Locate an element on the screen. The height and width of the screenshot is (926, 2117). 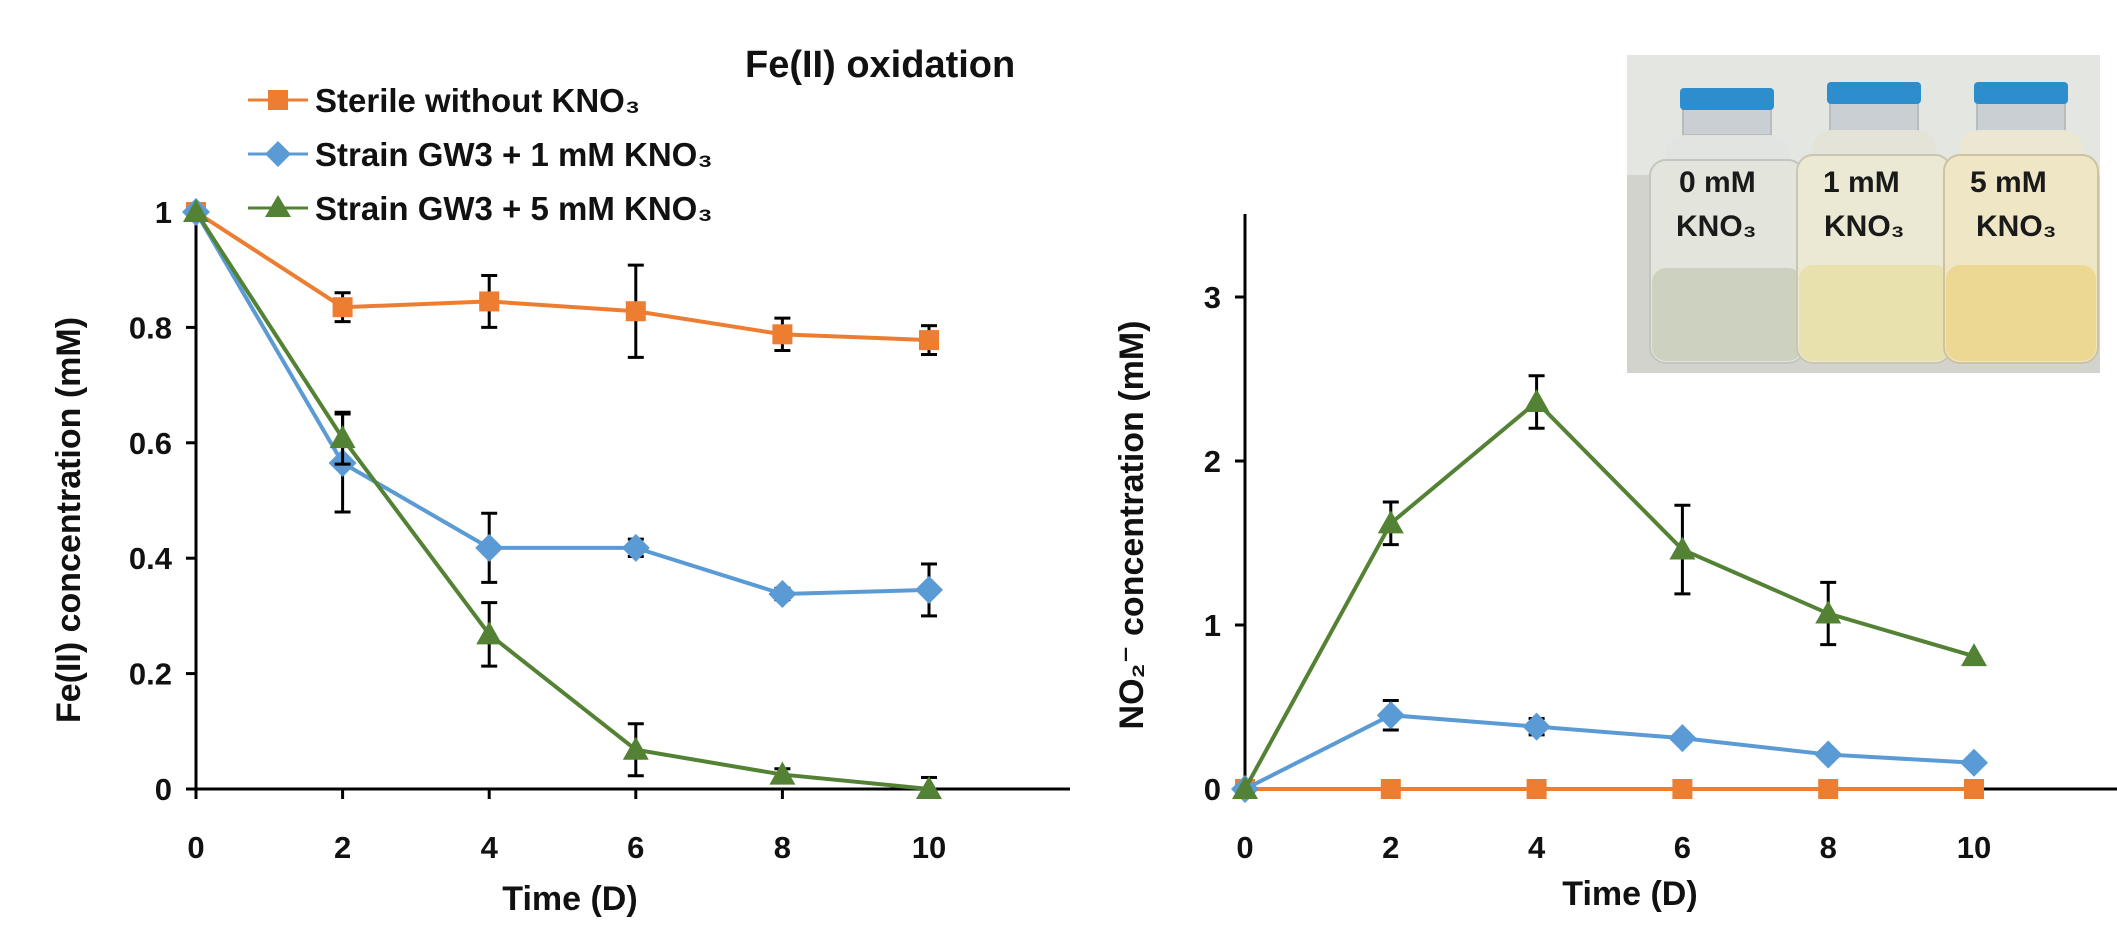
y-axis-label: Fe(II) concentration (mM) is located at coordinates (69, 520).